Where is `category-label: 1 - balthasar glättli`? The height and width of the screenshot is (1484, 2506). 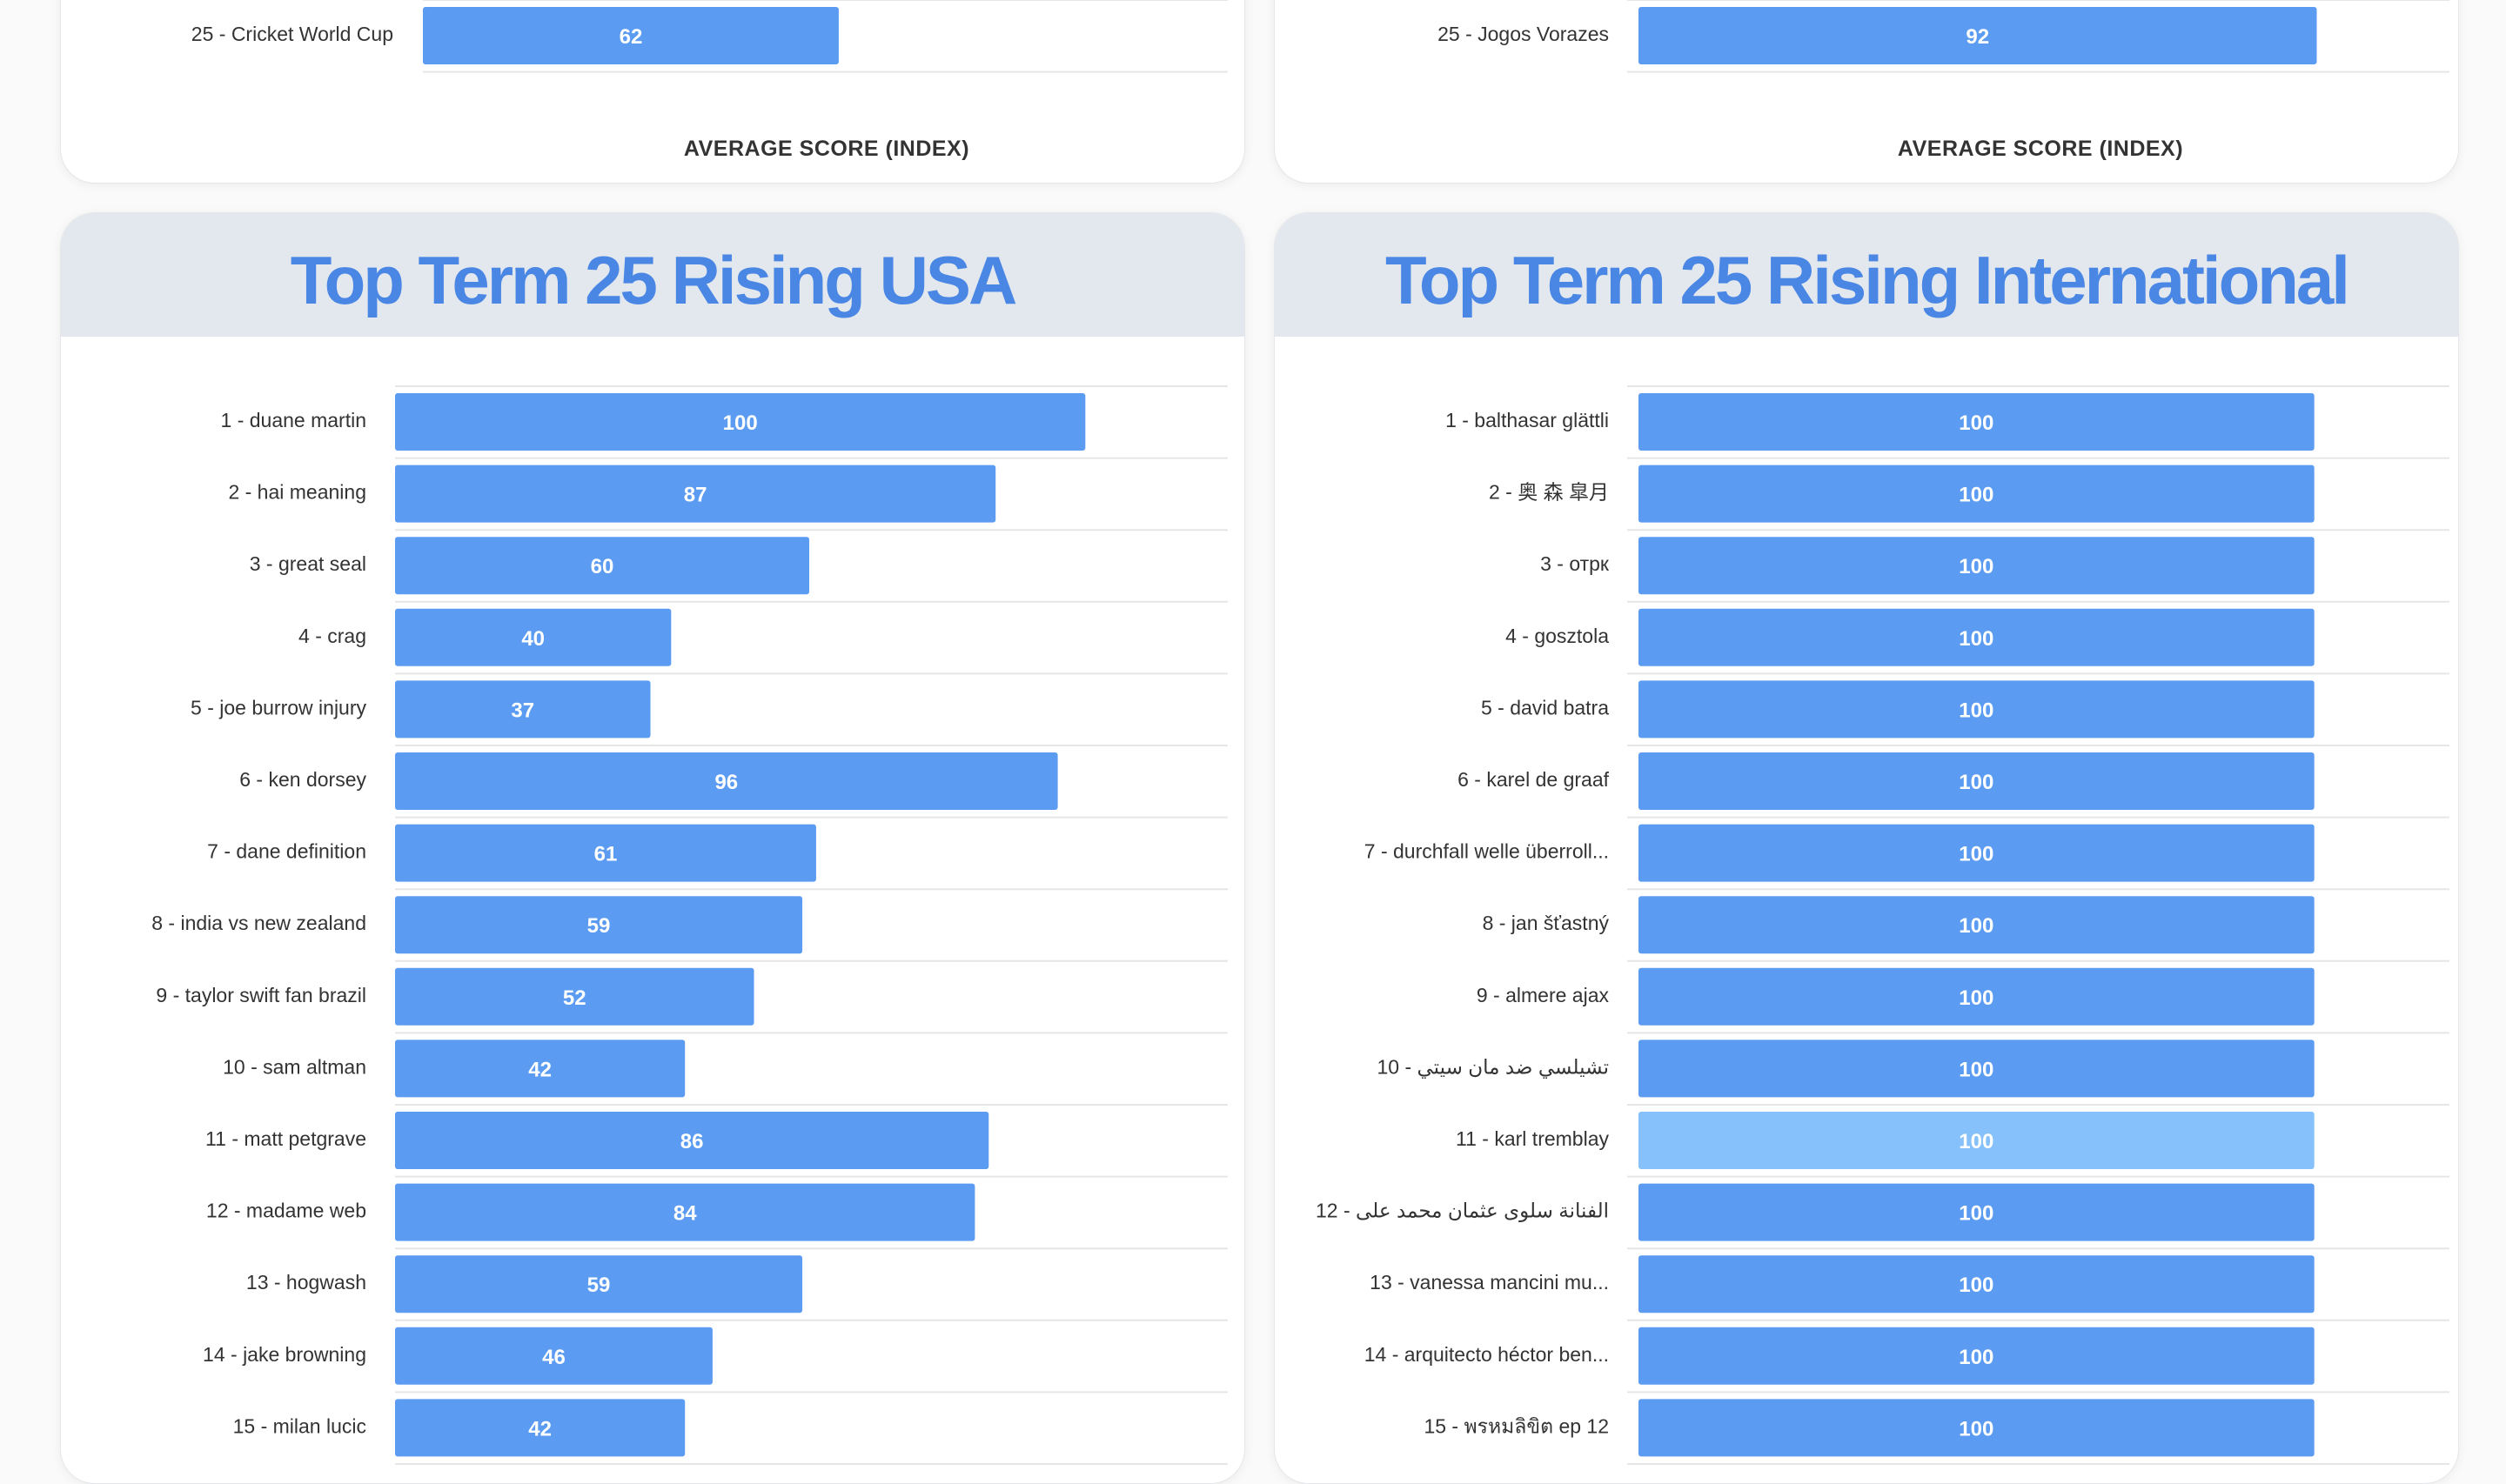 category-label: 1 - balthasar glättli is located at coordinates (1527, 420).